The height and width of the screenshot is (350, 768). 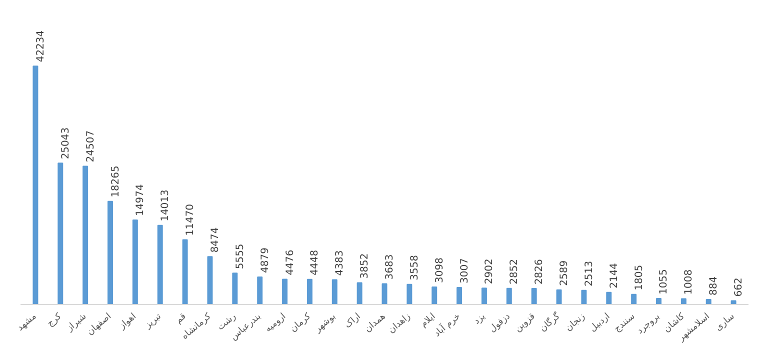 I want to click on x-tick-label: یزد, so click(x=480, y=319).